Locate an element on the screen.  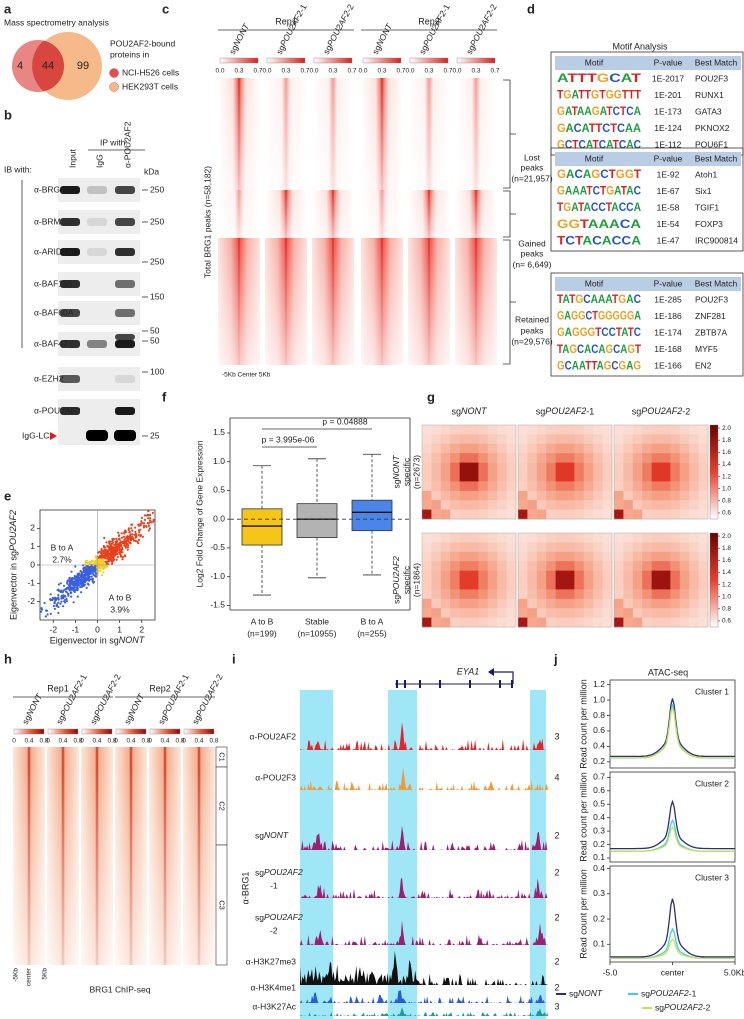
label: -5.0 is located at coordinates (610, 972).